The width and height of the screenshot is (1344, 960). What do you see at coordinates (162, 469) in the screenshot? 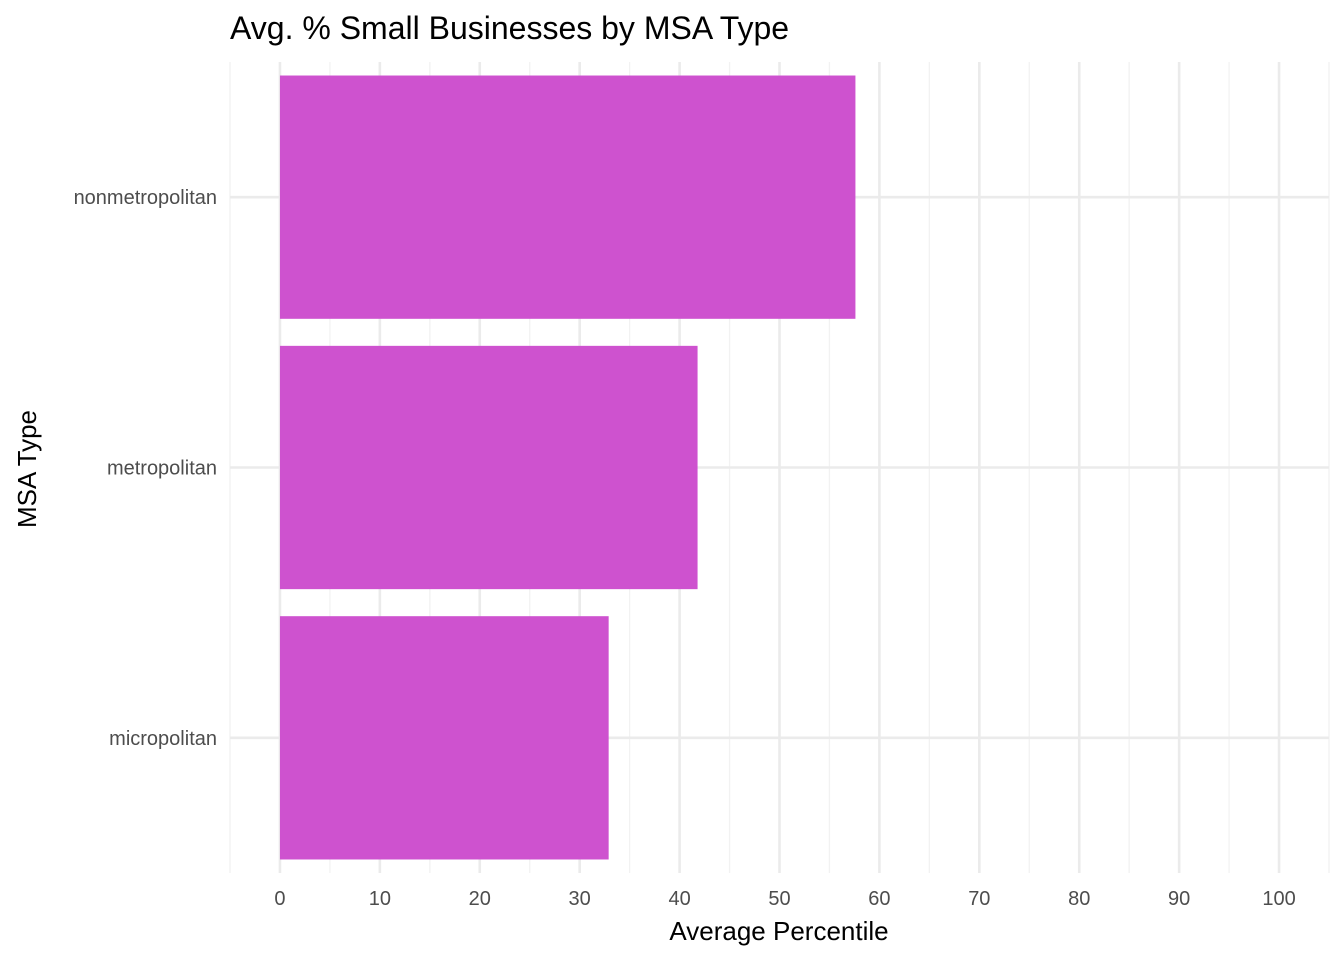
I see `y-tick-label: metropolitan` at bounding box center [162, 469].